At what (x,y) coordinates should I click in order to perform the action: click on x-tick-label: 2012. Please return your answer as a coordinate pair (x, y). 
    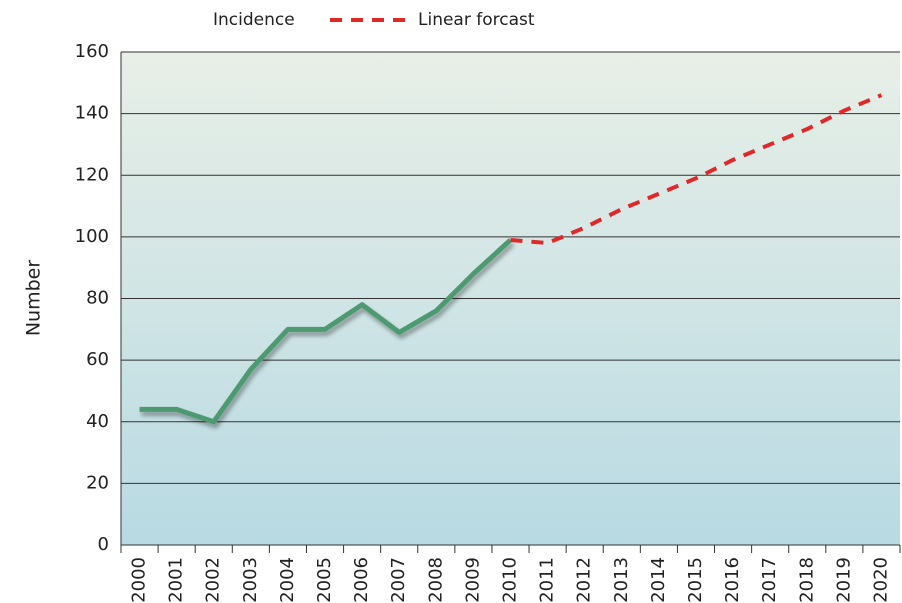
    Looking at the image, I should click on (584, 580).